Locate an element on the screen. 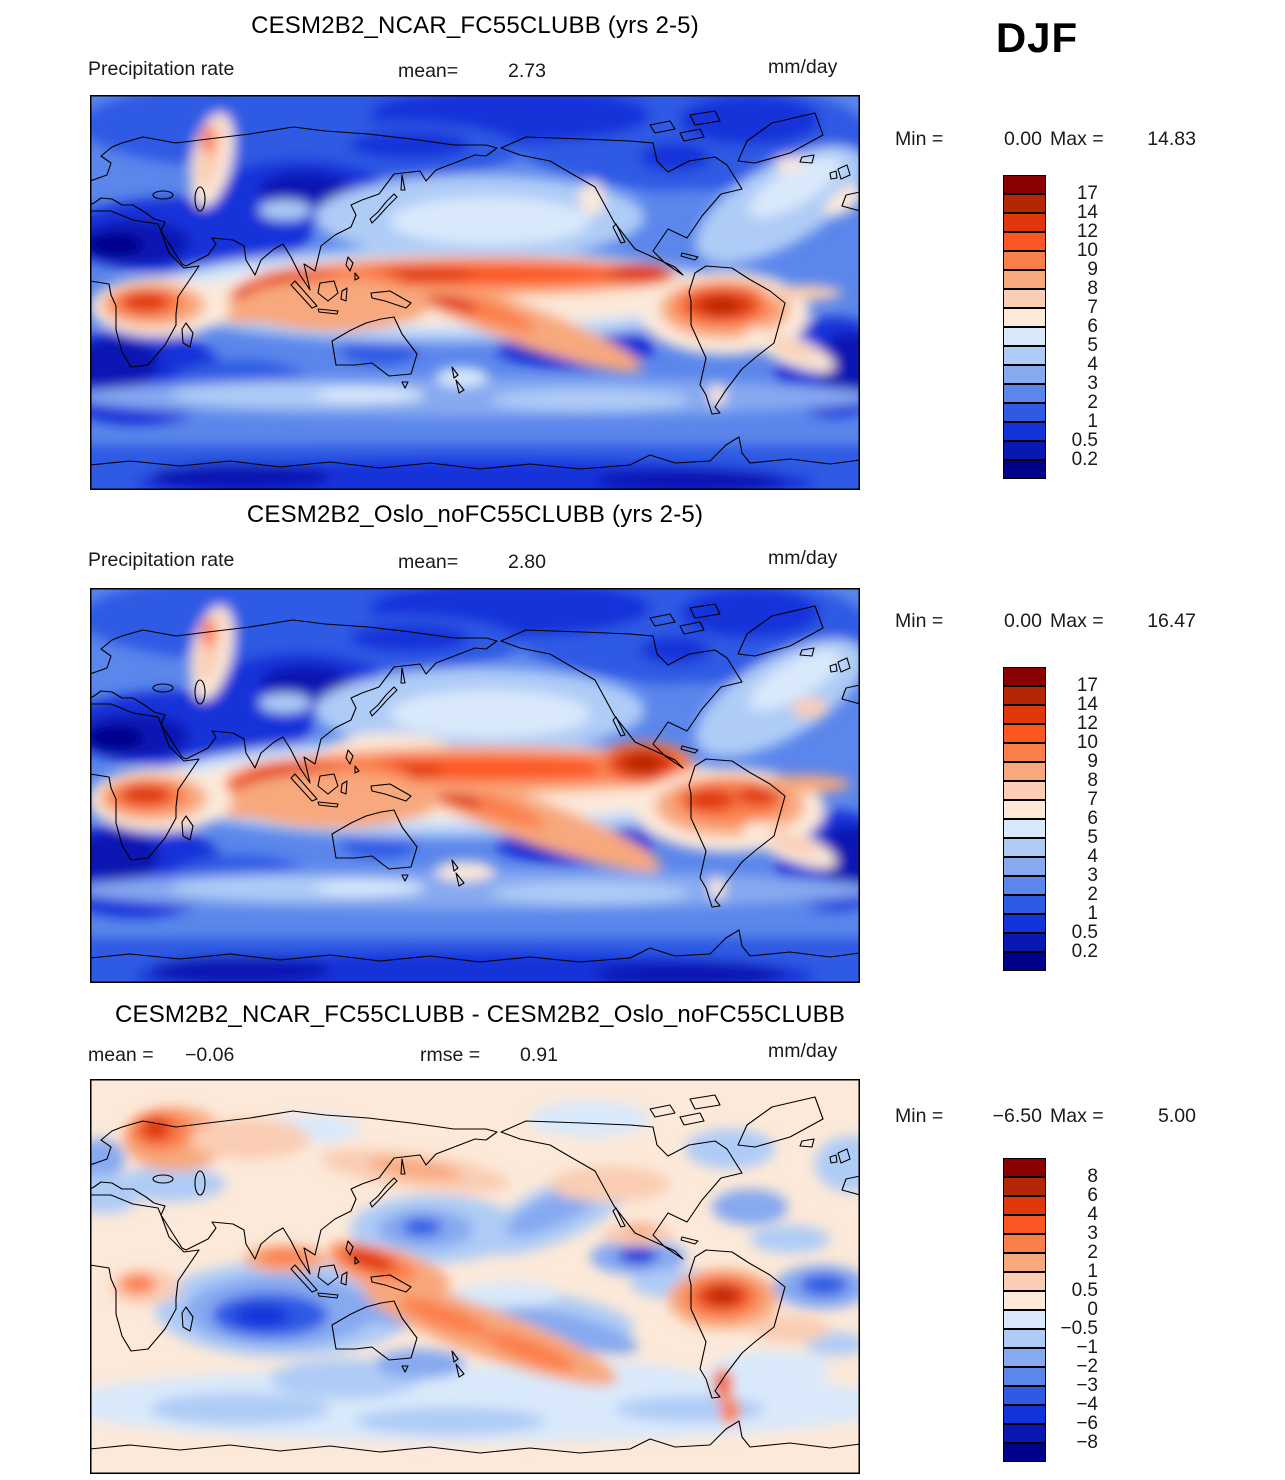 The width and height of the screenshot is (1285, 1480). panel3-min-value: −6.50 is located at coordinates (1017, 1116).